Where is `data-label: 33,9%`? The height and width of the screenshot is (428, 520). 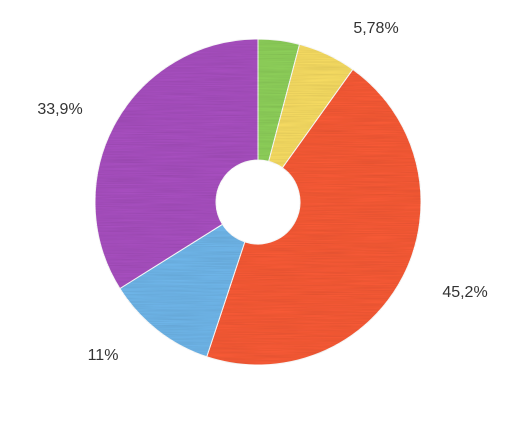
data-label: 33,9% is located at coordinates (59, 109).